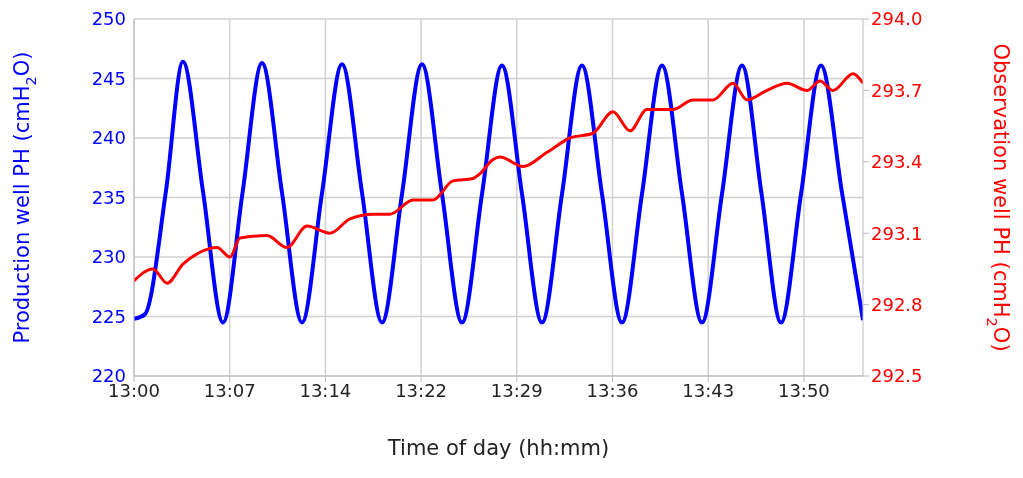 The image size is (1023, 478). I want to click on y-tick-label: 250, so click(108, 19).